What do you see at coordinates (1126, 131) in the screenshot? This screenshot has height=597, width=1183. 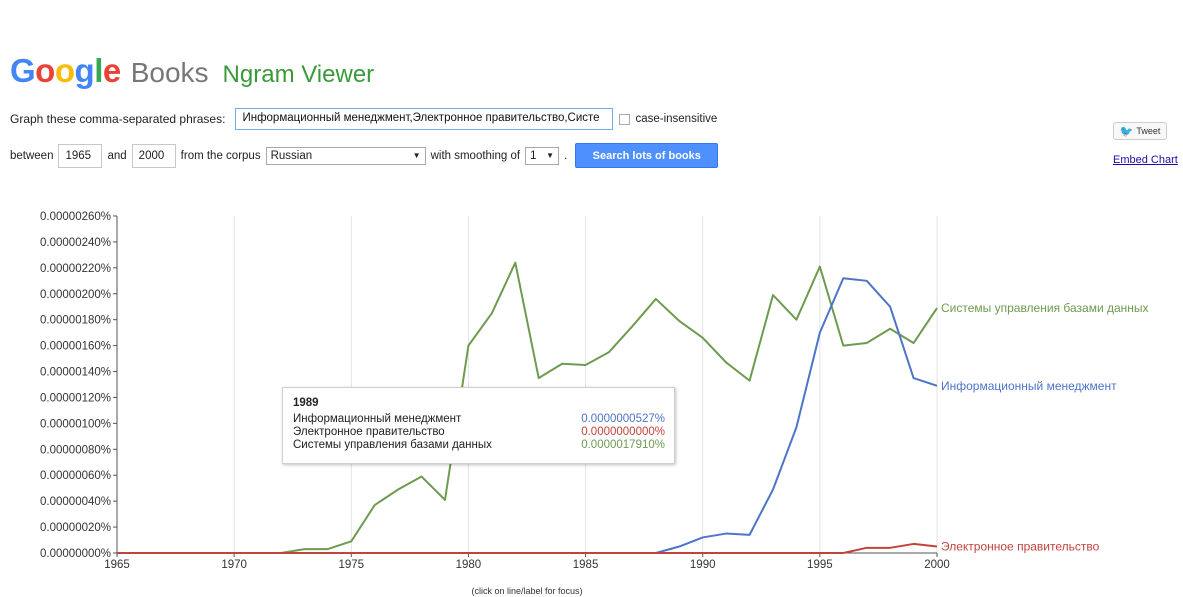 I see `twitter-bird-icon: 🐦` at bounding box center [1126, 131].